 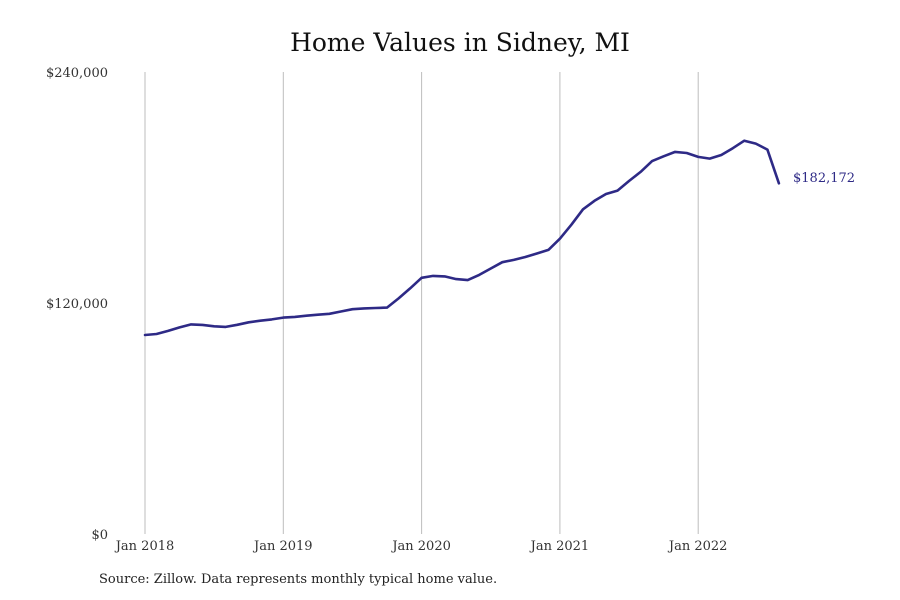 I want to click on chart-title: Home Values in Sidney, MI, so click(x=460, y=42).